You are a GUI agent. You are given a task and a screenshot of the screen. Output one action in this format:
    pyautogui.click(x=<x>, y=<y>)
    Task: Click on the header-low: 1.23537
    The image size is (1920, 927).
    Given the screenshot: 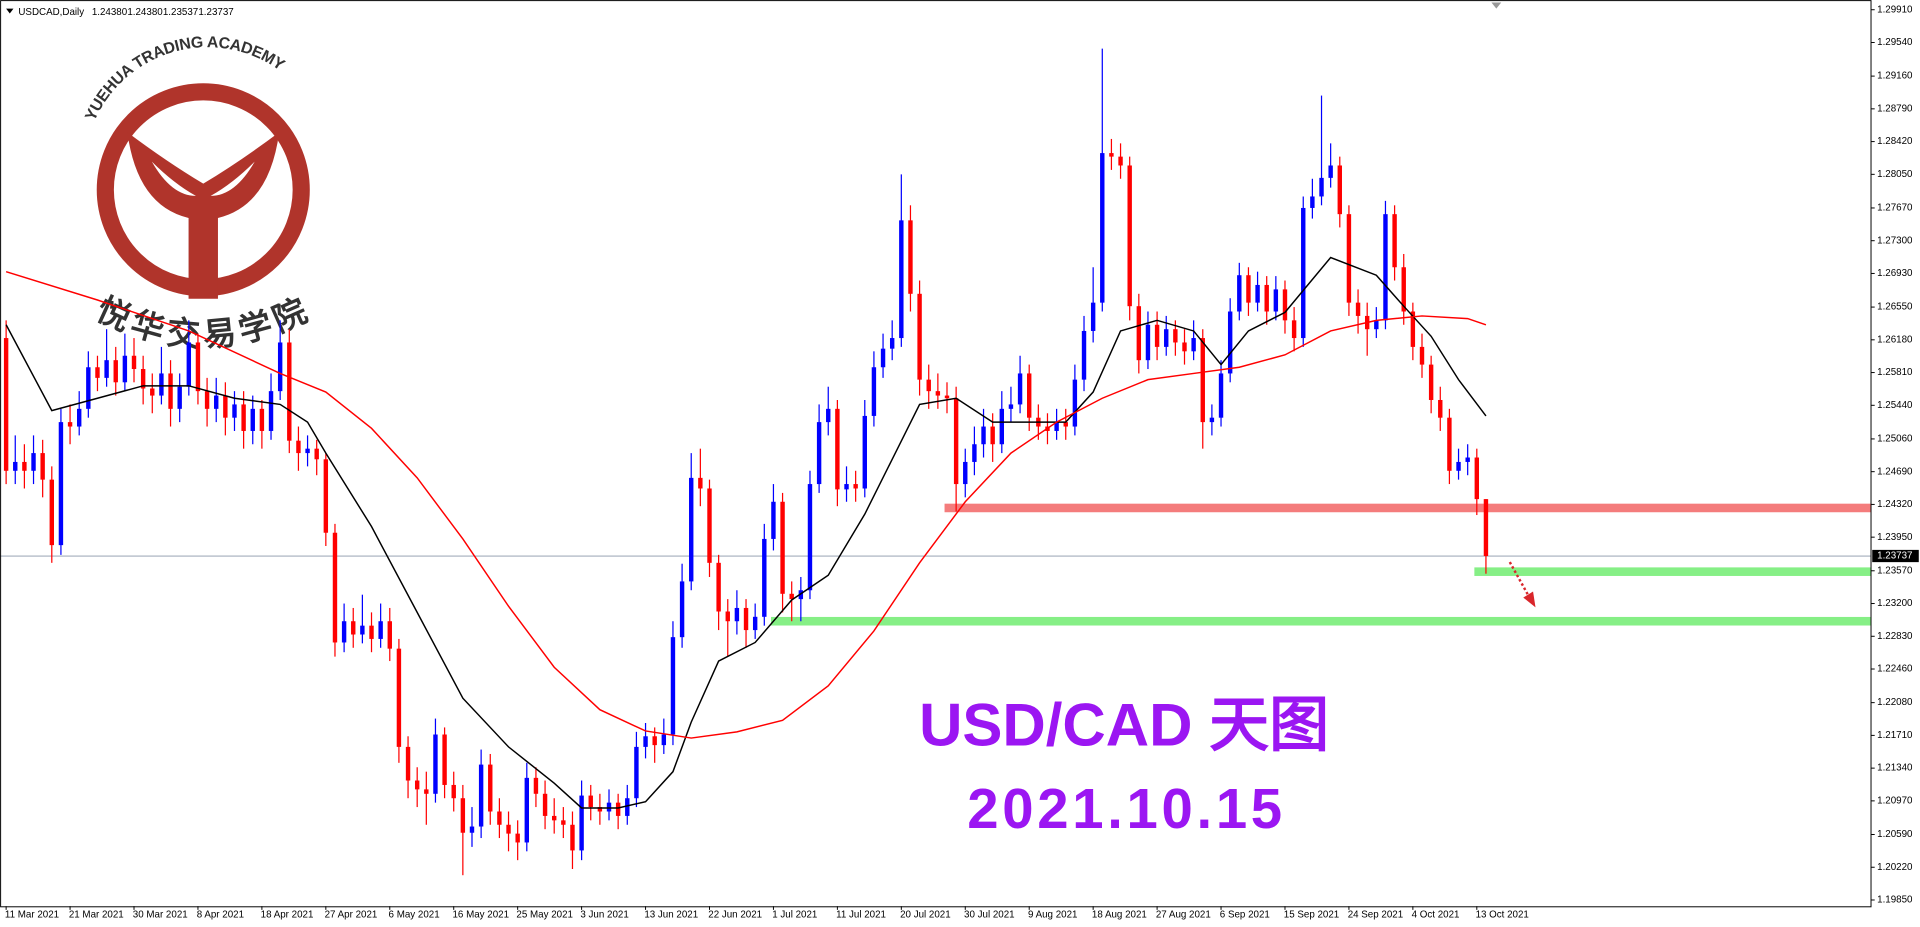 What is the action you would take?
    pyautogui.click(x=180, y=12)
    